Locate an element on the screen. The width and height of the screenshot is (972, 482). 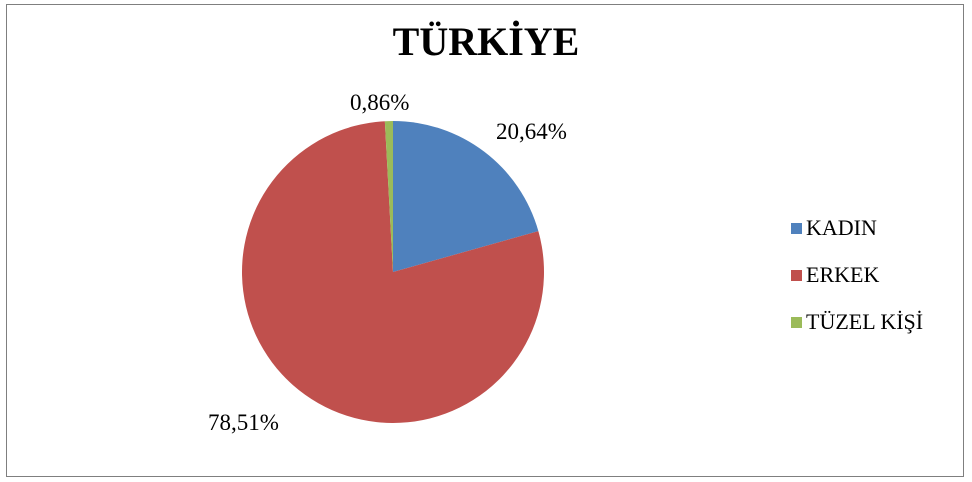
legend-swatch-tuzel-kisi is located at coordinates (796, 322).